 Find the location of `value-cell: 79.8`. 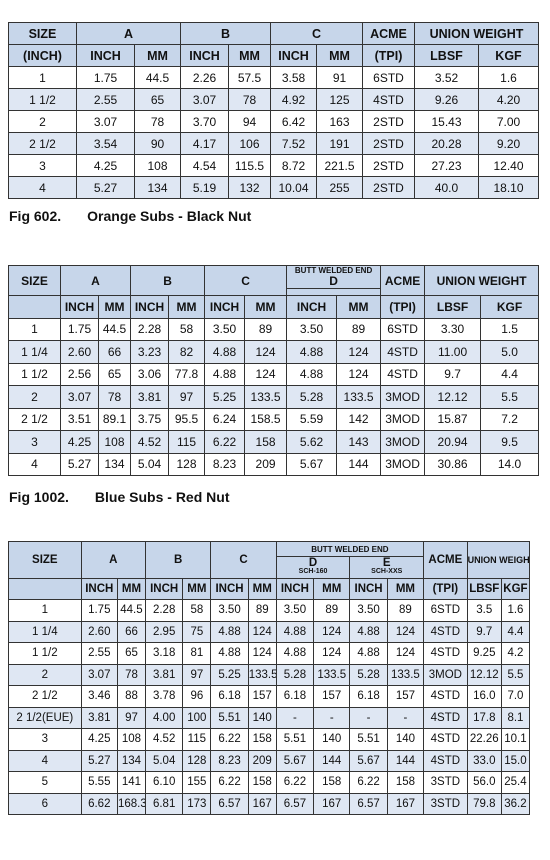

value-cell: 79.8 is located at coordinates (484, 803).